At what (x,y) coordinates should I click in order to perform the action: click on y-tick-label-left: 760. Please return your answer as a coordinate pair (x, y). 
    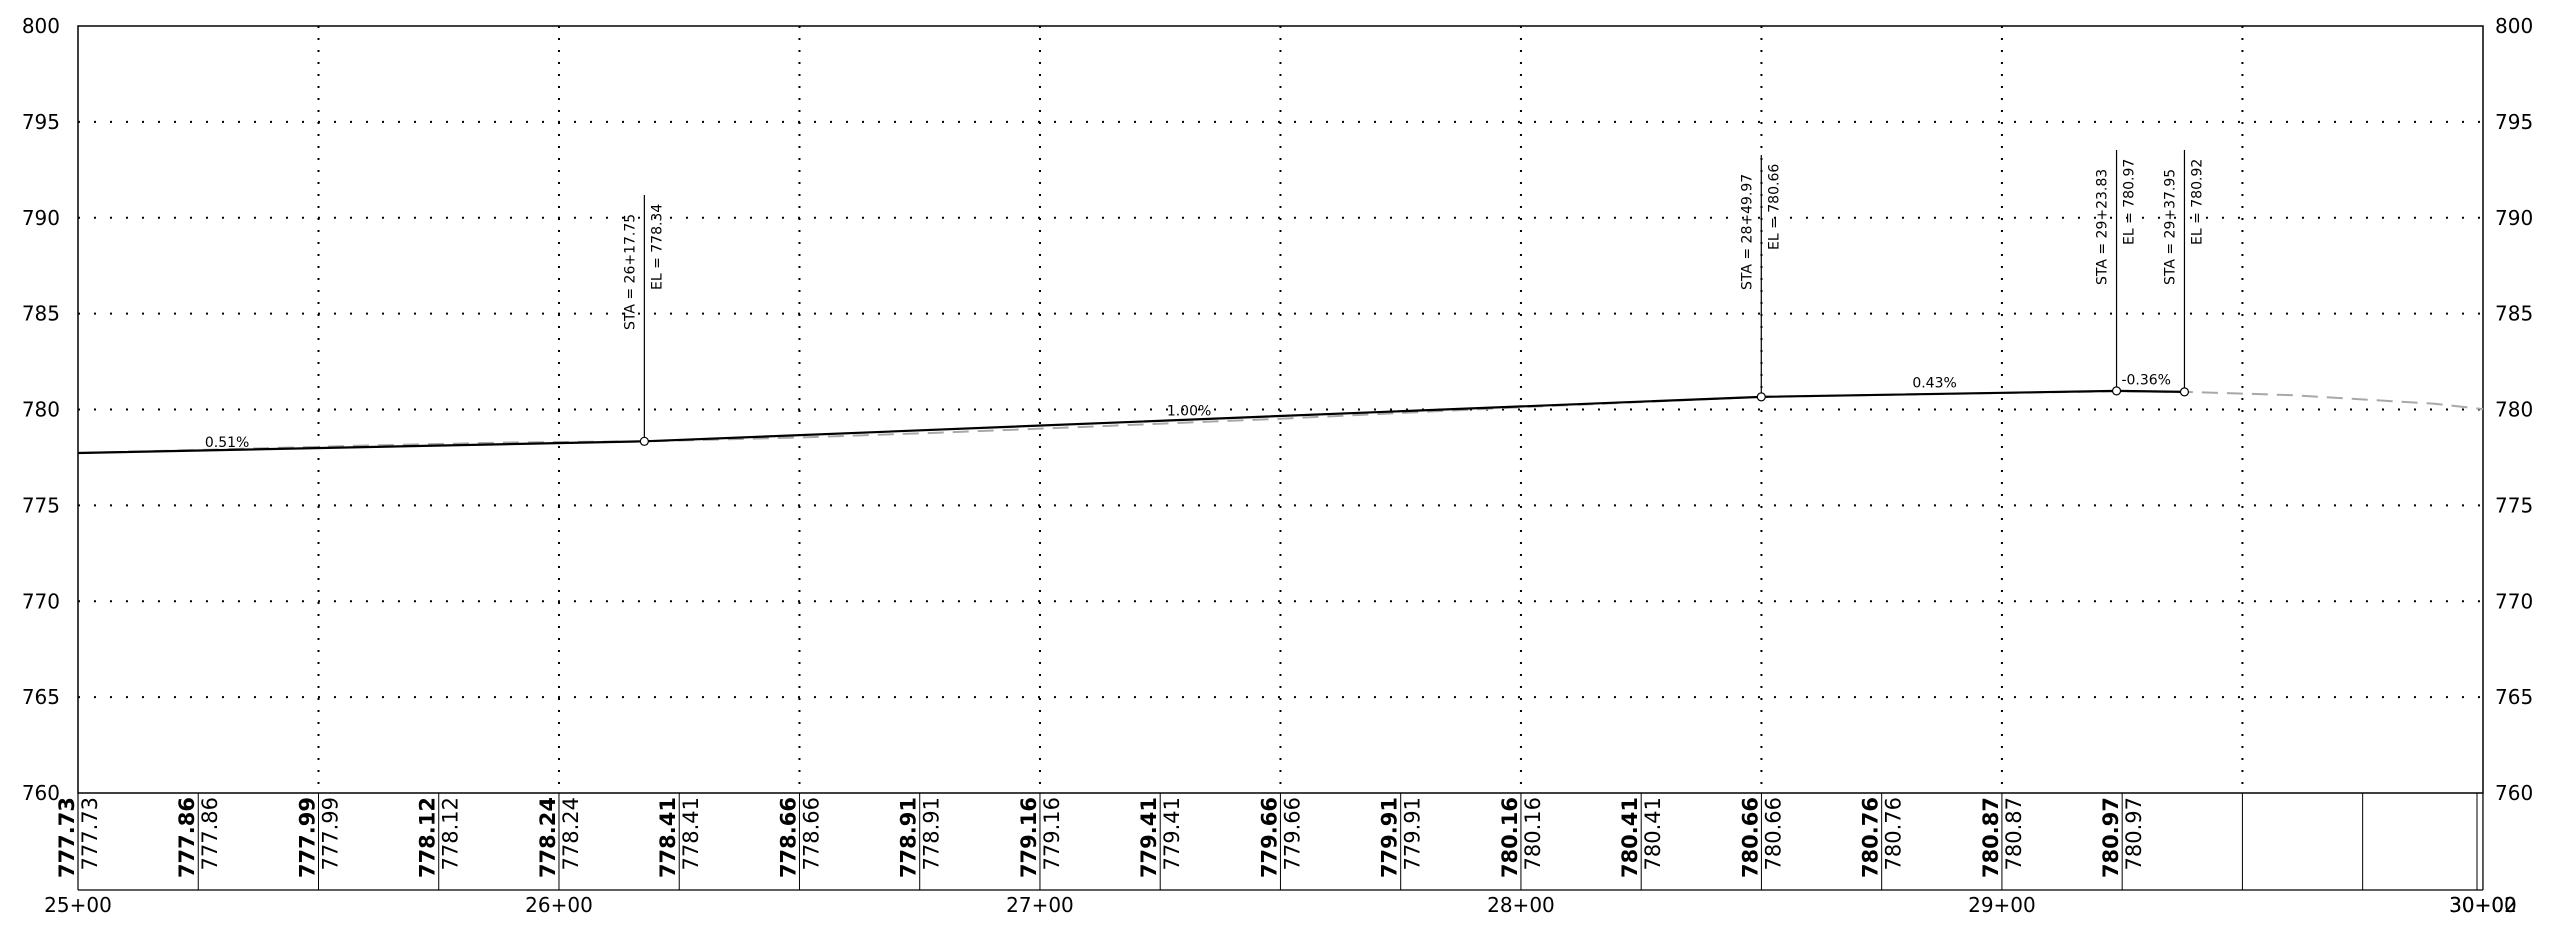
    Looking at the image, I should click on (41, 793).